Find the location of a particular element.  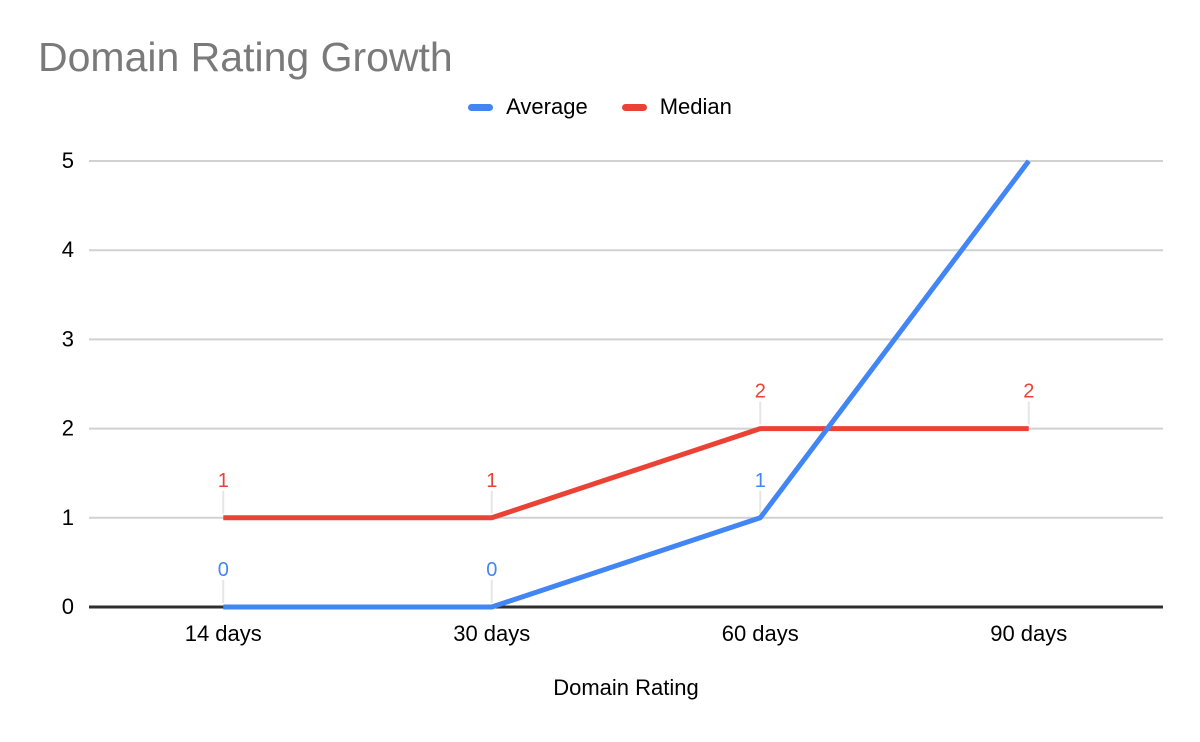

chart-title: Domain Rating Growth is located at coordinates (245, 57).